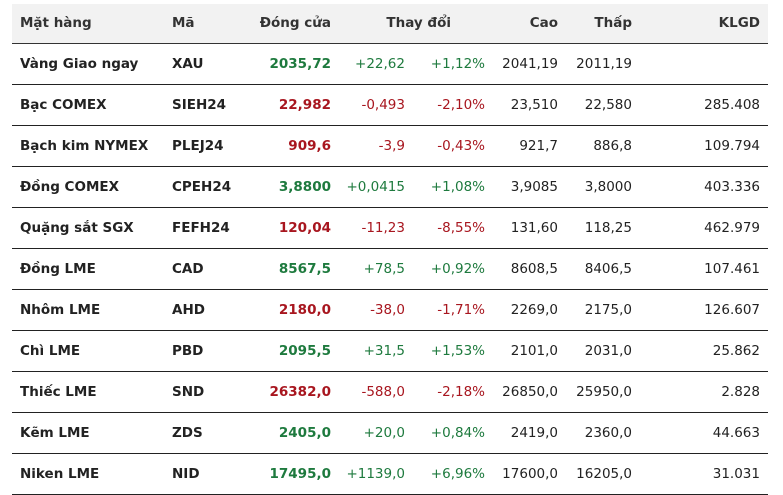 The image size is (783, 495). I want to click on percent-change: +6,96%, so click(457, 474).